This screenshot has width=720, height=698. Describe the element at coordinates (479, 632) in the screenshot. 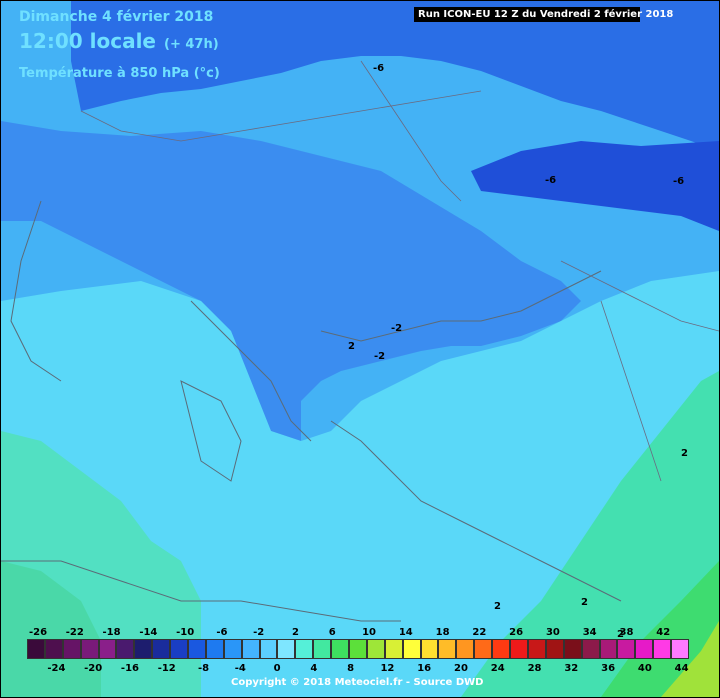

I see `legend-tick-label: 22` at that location.